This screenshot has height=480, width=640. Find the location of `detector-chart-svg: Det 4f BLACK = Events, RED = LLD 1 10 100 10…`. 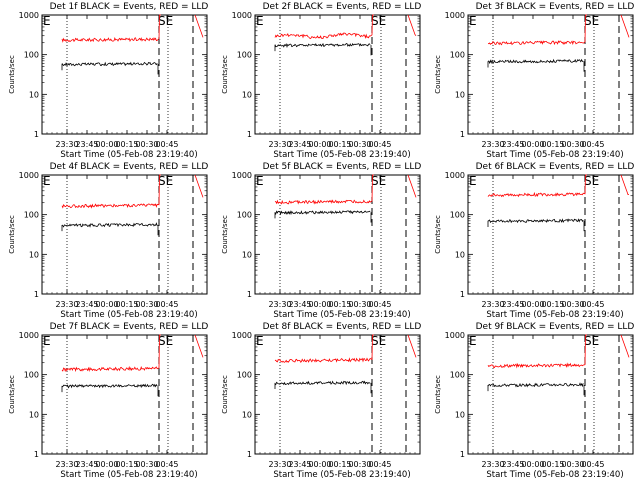

detector-chart-svg: Det 4f BLACK = Events, RED = LLD 1 10 100 10… is located at coordinates (108, 241).